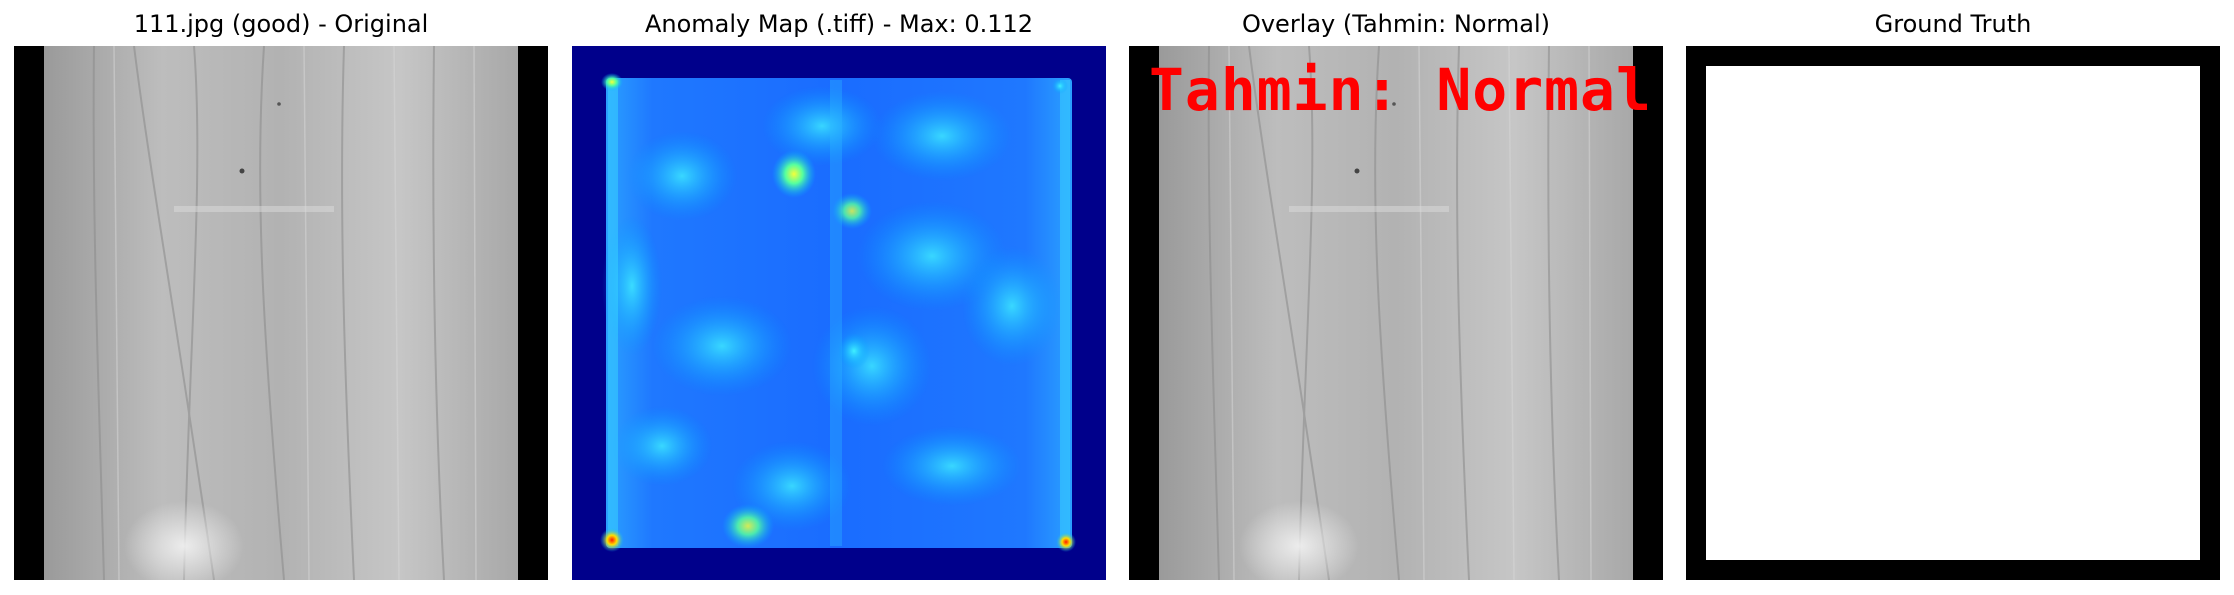 This screenshot has width=2234, height=595. What do you see at coordinates (1406, 90) in the screenshot?
I see `prediction-overlay-label: Tahmin: Normal (0.` at bounding box center [1406, 90].